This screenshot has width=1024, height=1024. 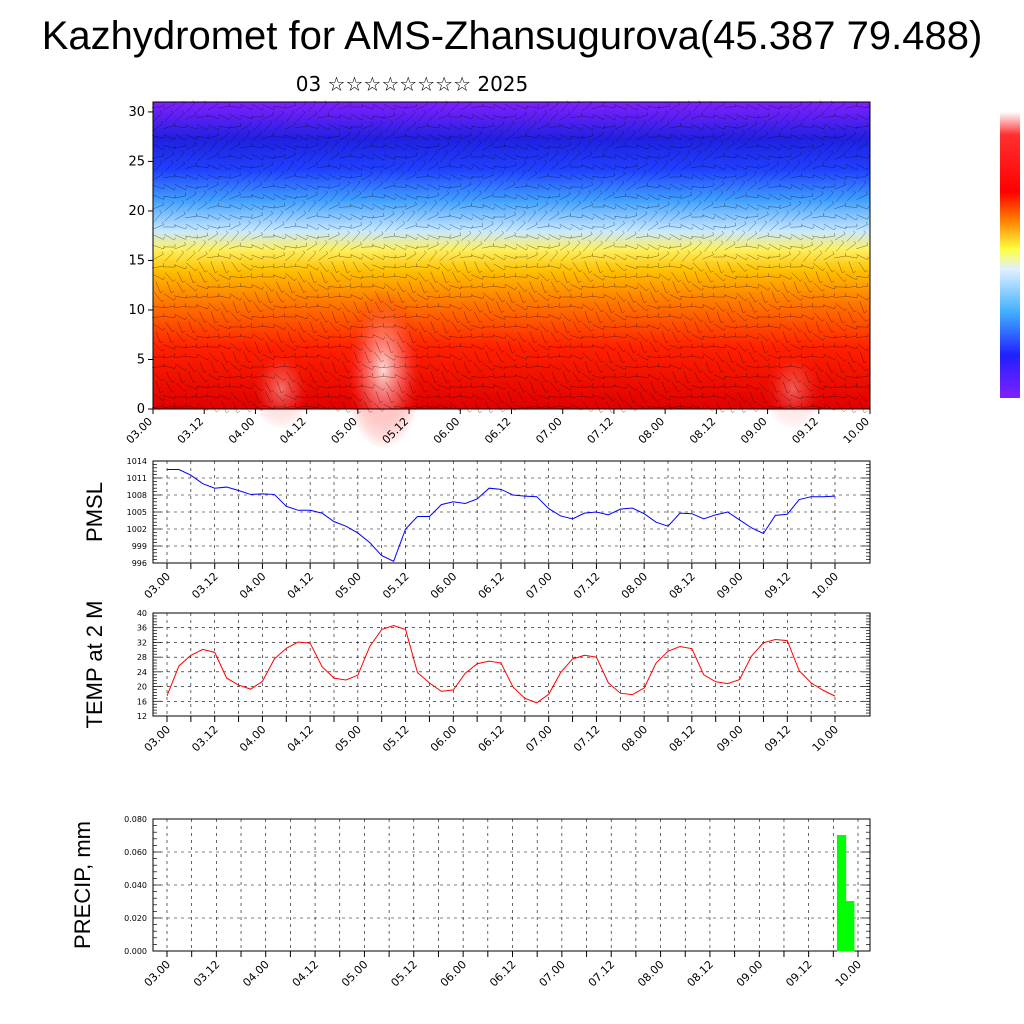 I want to click on y-tick-label: 0.080, so click(x=135, y=819).